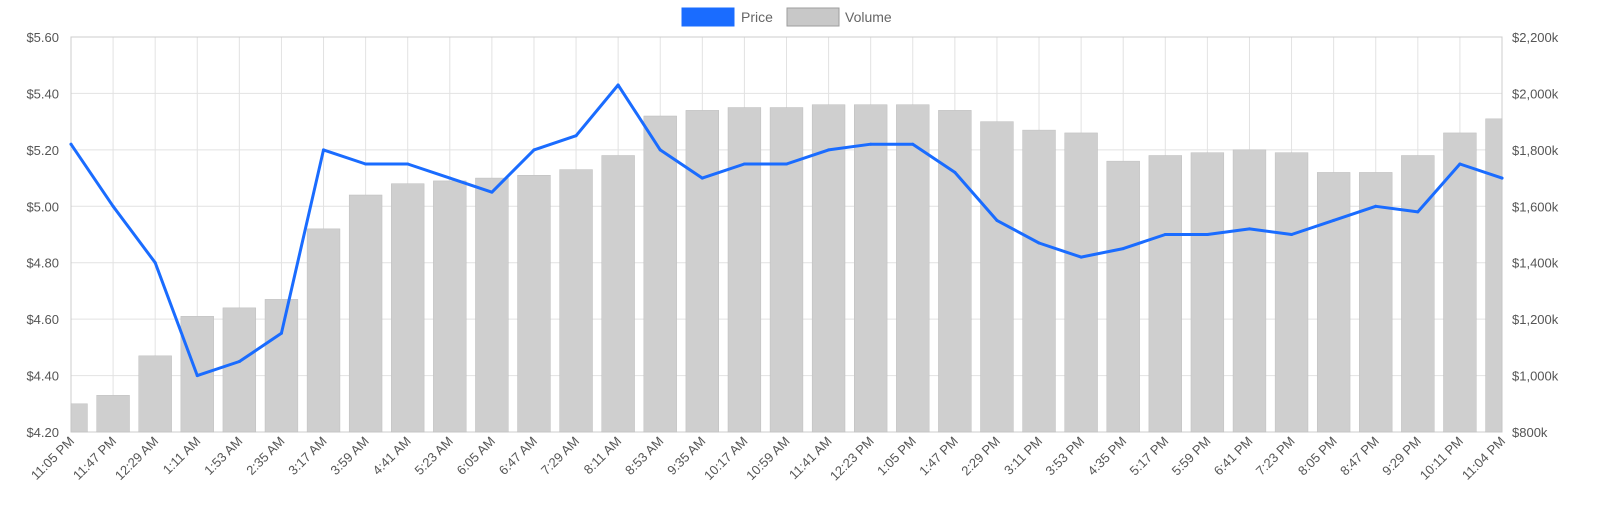 This screenshot has width=1601, height=520. Describe the element at coordinates (391, 456) in the screenshot. I see `x-tick-label: 4:41 AM` at that location.